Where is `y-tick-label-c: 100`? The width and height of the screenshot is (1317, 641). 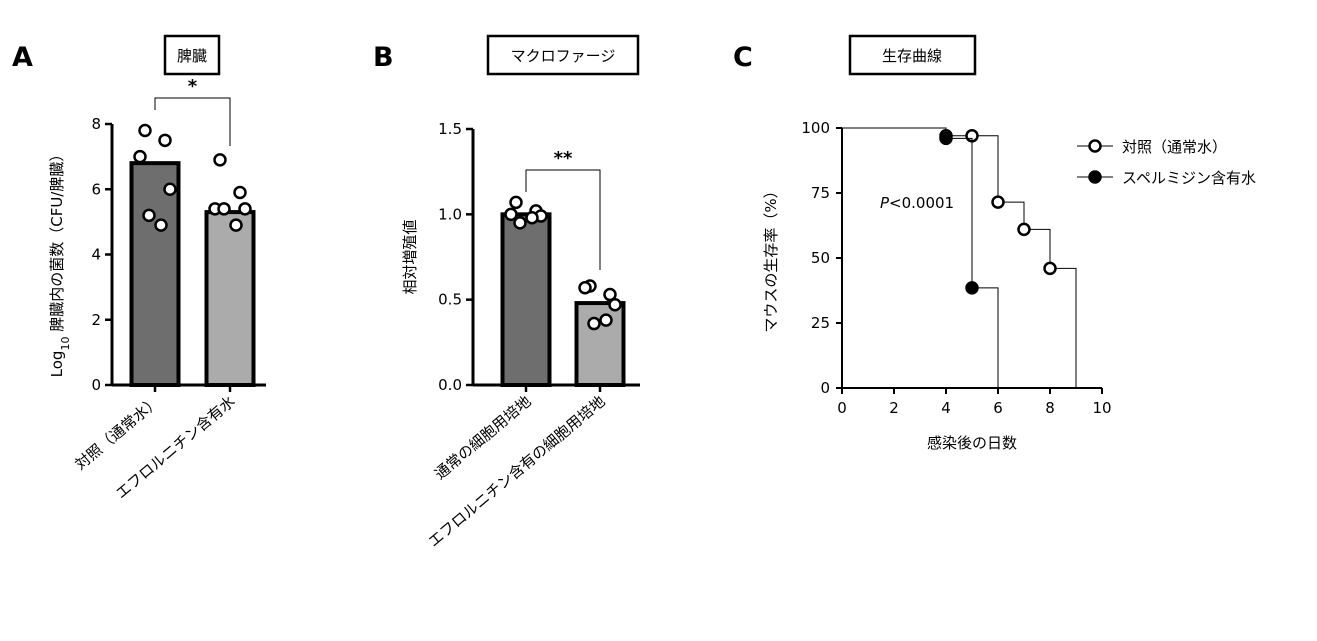 y-tick-label-c: 100 is located at coordinates (815, 128).